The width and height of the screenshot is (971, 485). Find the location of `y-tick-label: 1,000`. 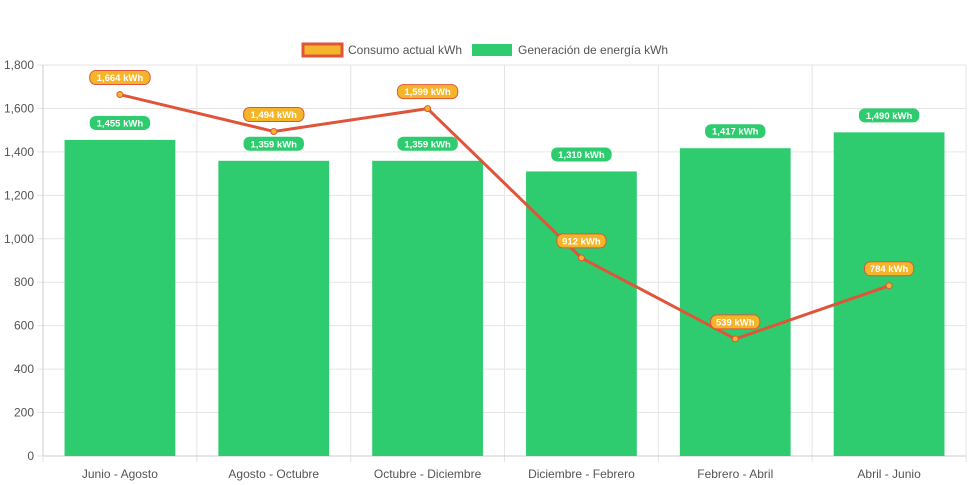

y-tick-label: 1,000 is located at coordinates (19, 239).